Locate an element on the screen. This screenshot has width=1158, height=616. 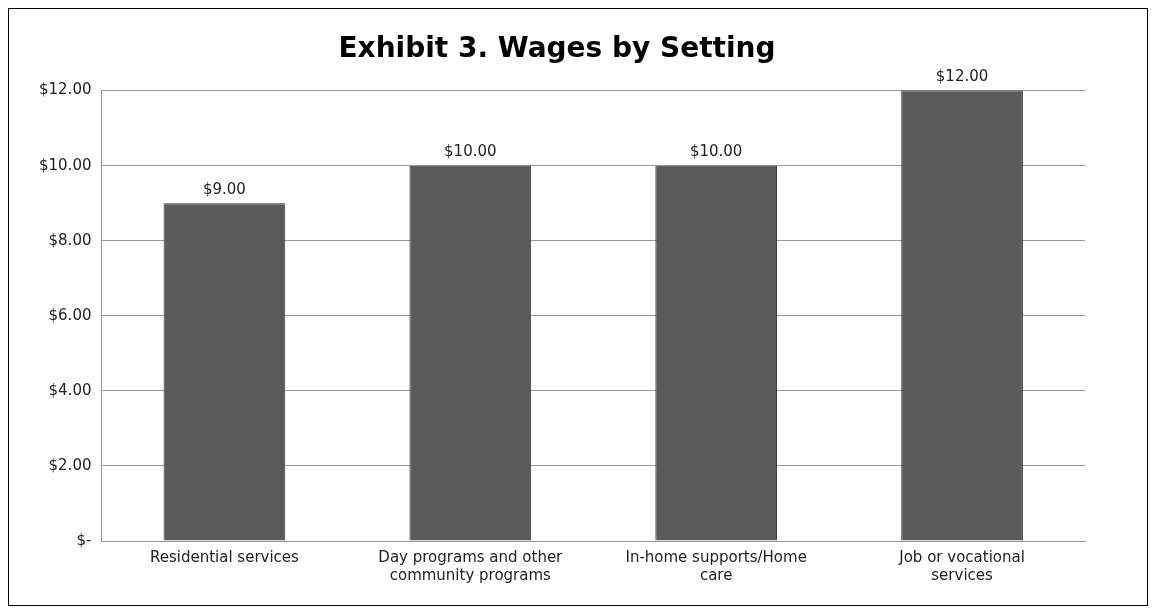
data-label: $9.00 is located at coordinates (224, 188).